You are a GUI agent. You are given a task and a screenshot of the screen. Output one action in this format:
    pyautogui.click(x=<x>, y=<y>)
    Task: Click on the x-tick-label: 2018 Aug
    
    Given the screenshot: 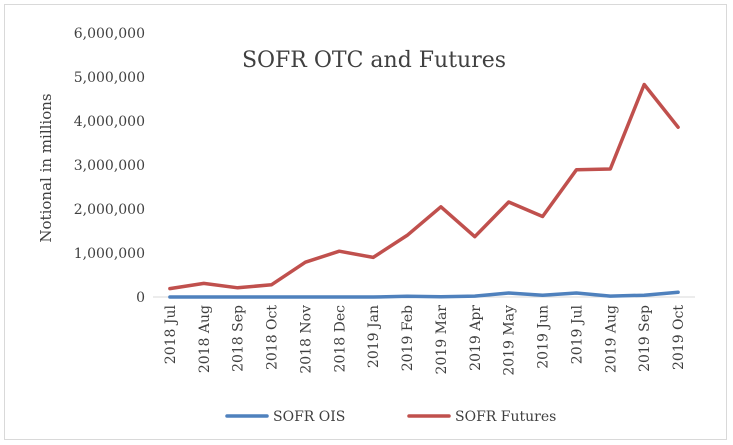 What is the action you would take?
    pyautogui.click(x=205, y=339)
    